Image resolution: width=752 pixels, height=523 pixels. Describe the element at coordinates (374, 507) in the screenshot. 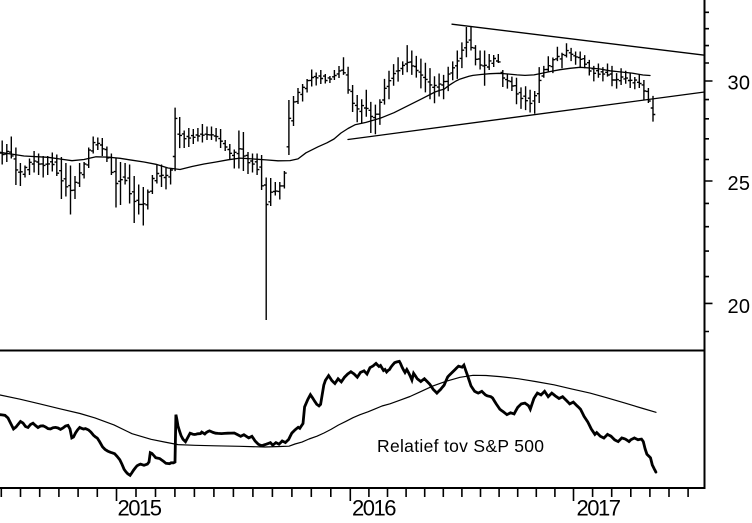

I see `svg-text: 2016` at that location.